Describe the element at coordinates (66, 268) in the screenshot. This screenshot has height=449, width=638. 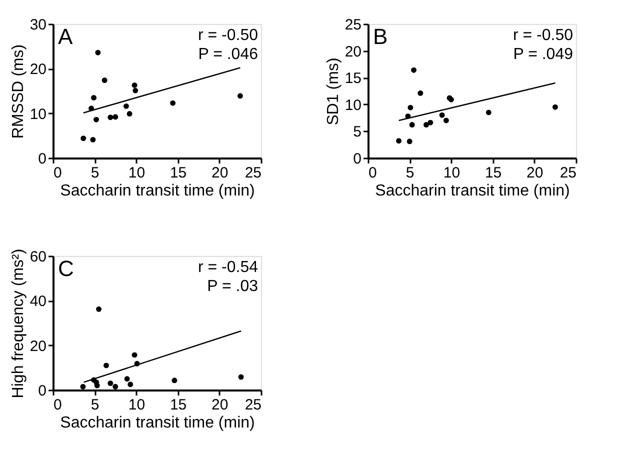
I see `annotation: C` at that location.